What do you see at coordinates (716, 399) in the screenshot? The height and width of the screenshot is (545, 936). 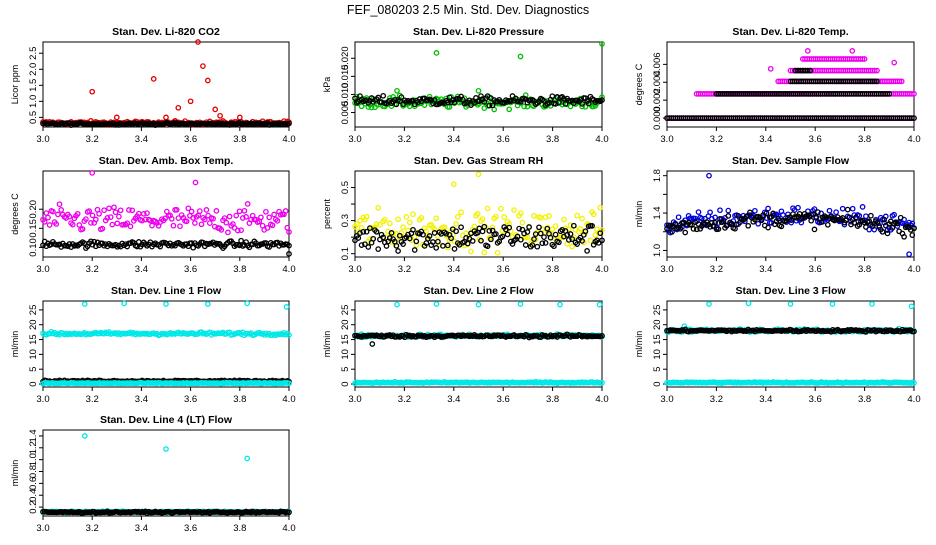 I see `x-tick-label: 3.2` at bounding box center [716, 399].